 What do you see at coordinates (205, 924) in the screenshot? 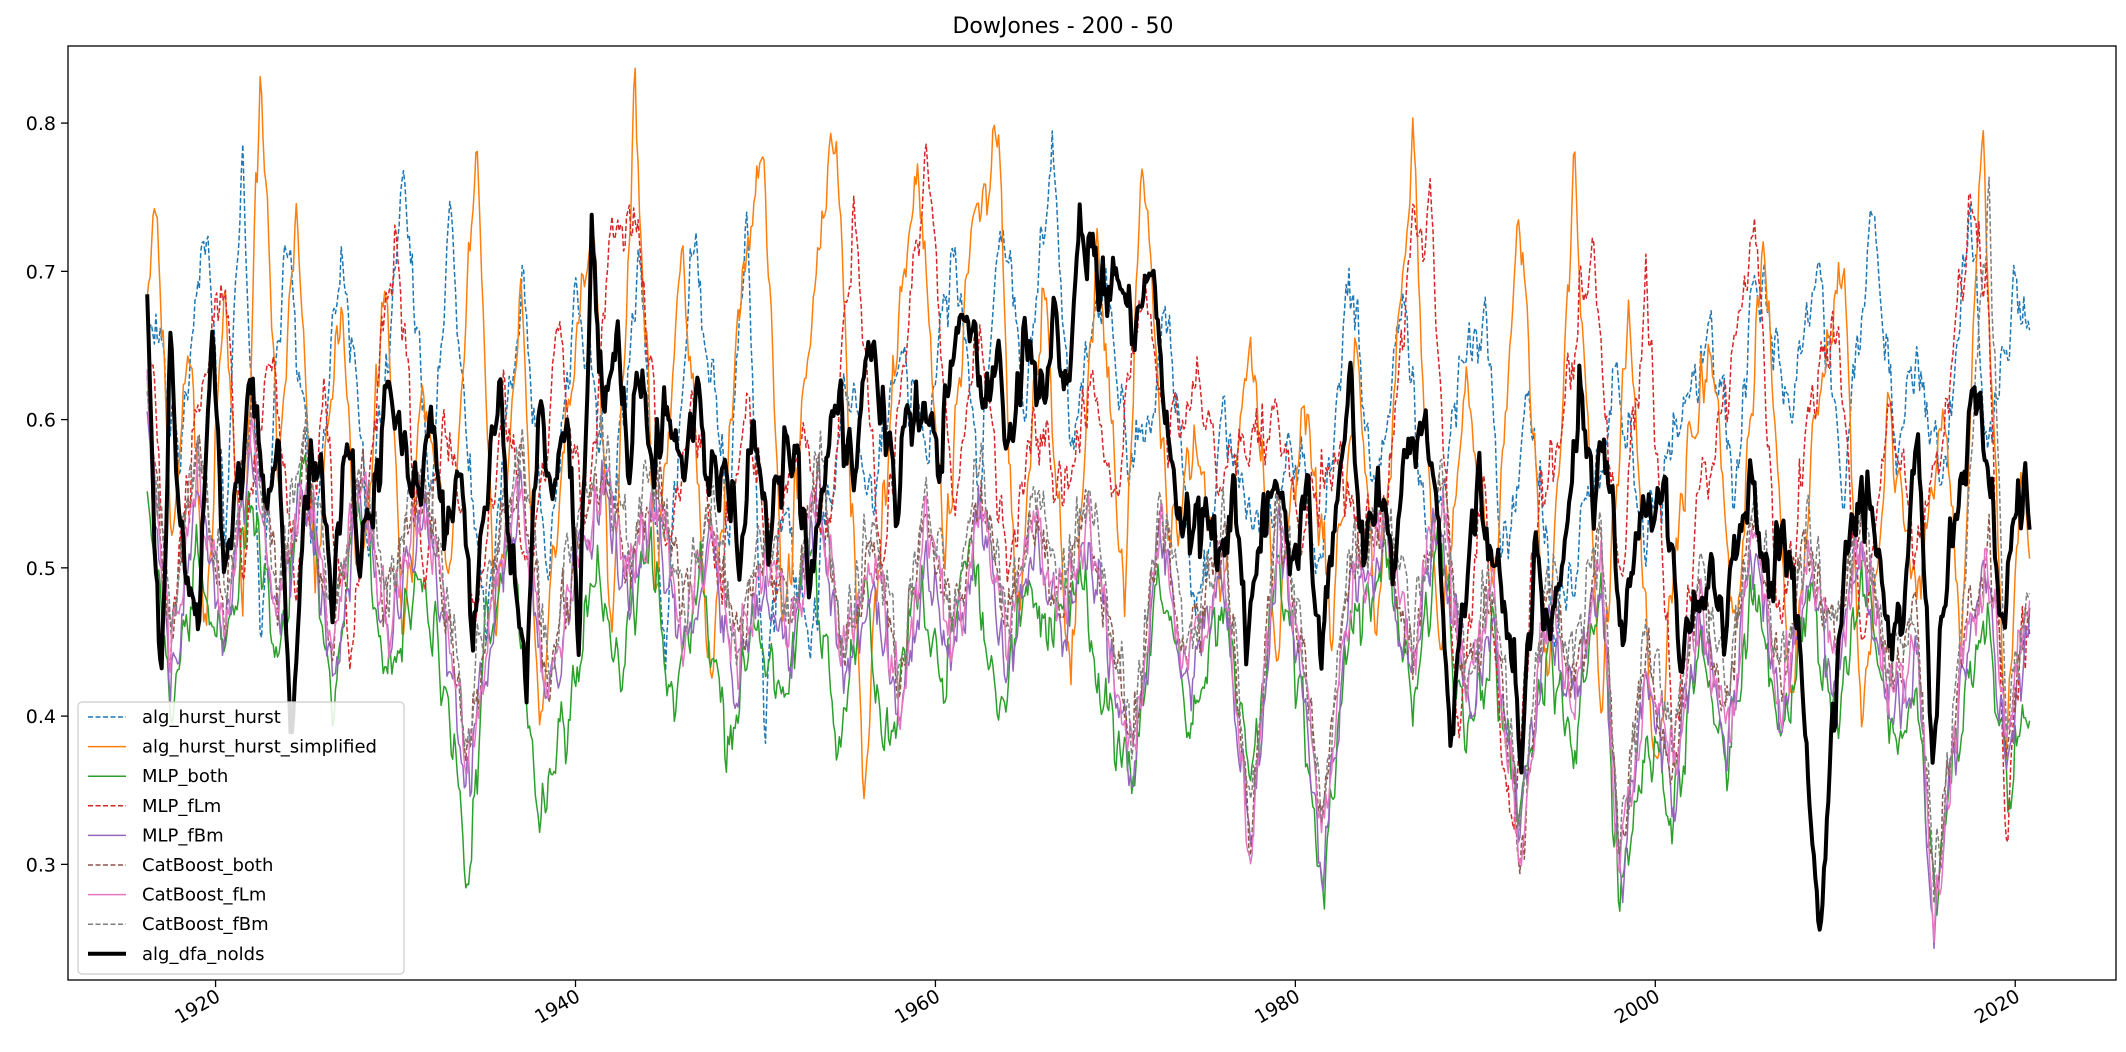
I see `legend-label: CatBoost_fBm` at bounding box center [205, 924].